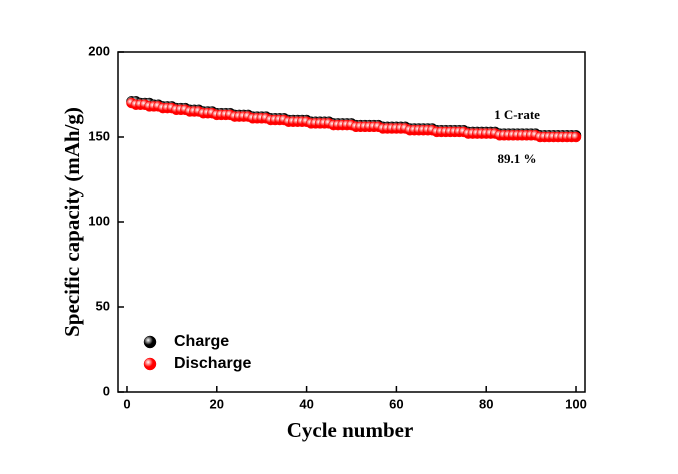  Describe the element at coordinates (72, 222) in the screenshot. I see `y-axis-label: Specific capacity (mAh/g)` at that location.